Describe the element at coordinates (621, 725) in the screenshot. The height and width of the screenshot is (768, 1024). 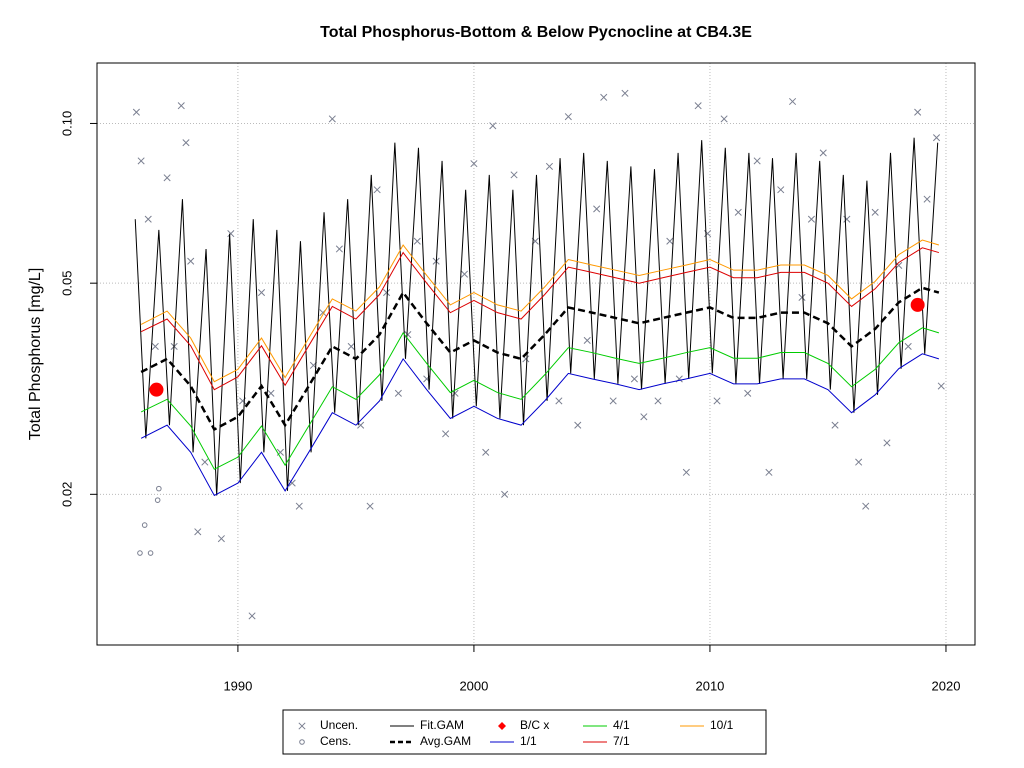
I see `legend-label: 4/1` at that location.